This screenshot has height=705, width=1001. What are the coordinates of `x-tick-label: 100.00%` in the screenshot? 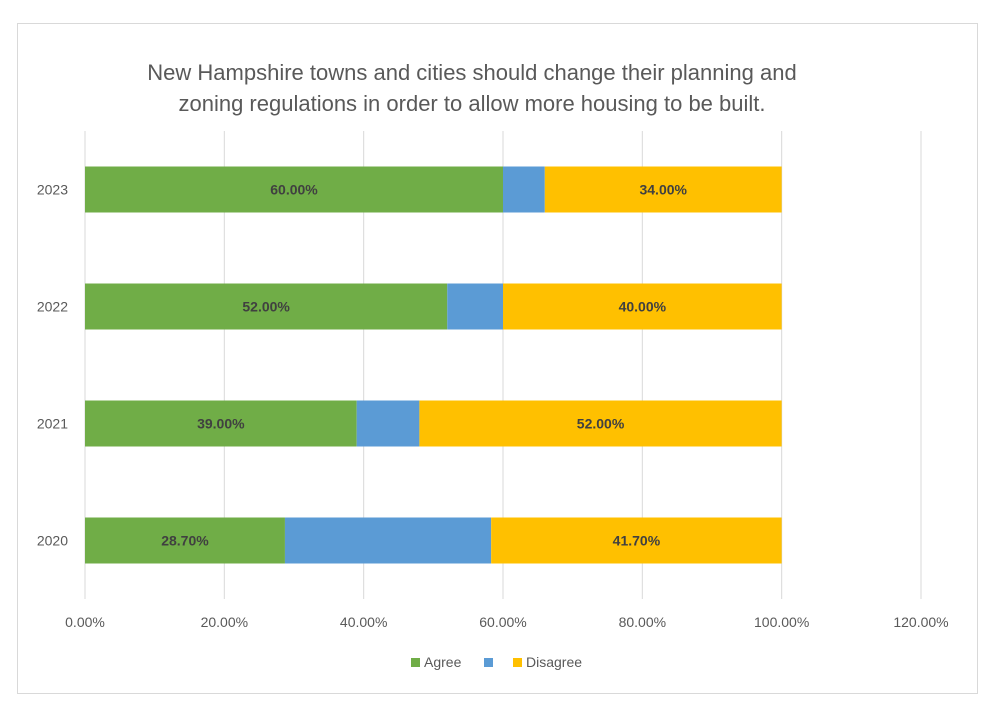 It's located at (781, 622).